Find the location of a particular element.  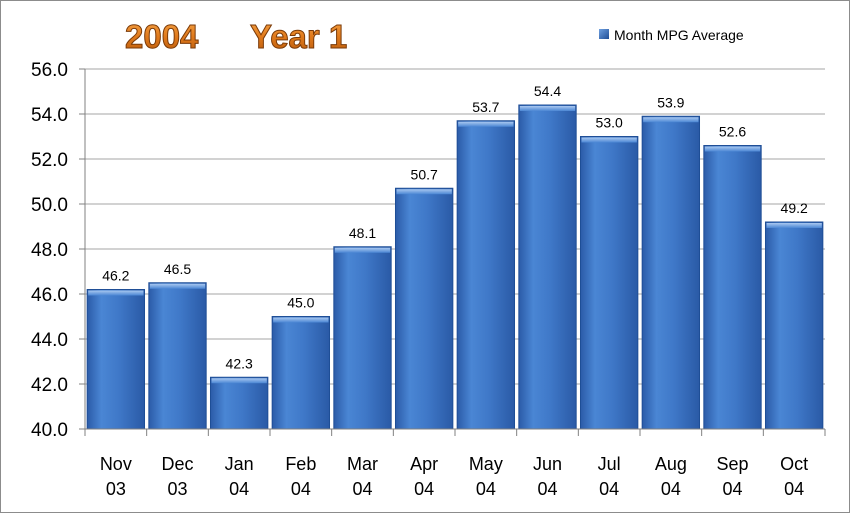

y-tick-label: 54.0 is located at coordinates (49, 115).